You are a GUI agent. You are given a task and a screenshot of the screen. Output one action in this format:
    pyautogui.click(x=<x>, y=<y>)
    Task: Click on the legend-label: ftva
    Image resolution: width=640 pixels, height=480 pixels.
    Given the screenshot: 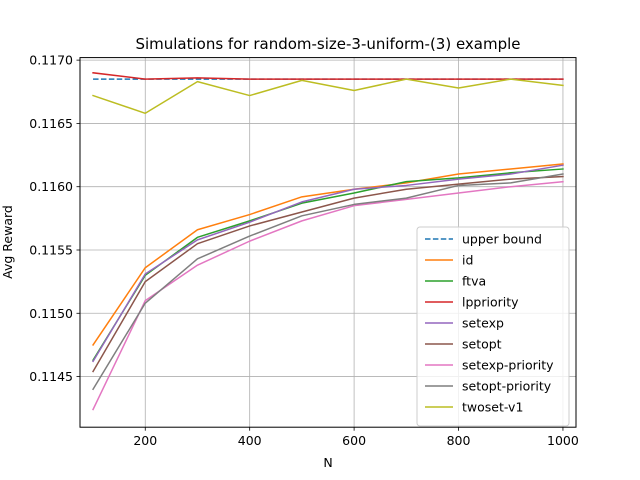 What is the action you would take?
    pyautogui.click(x=474, y=281)
    